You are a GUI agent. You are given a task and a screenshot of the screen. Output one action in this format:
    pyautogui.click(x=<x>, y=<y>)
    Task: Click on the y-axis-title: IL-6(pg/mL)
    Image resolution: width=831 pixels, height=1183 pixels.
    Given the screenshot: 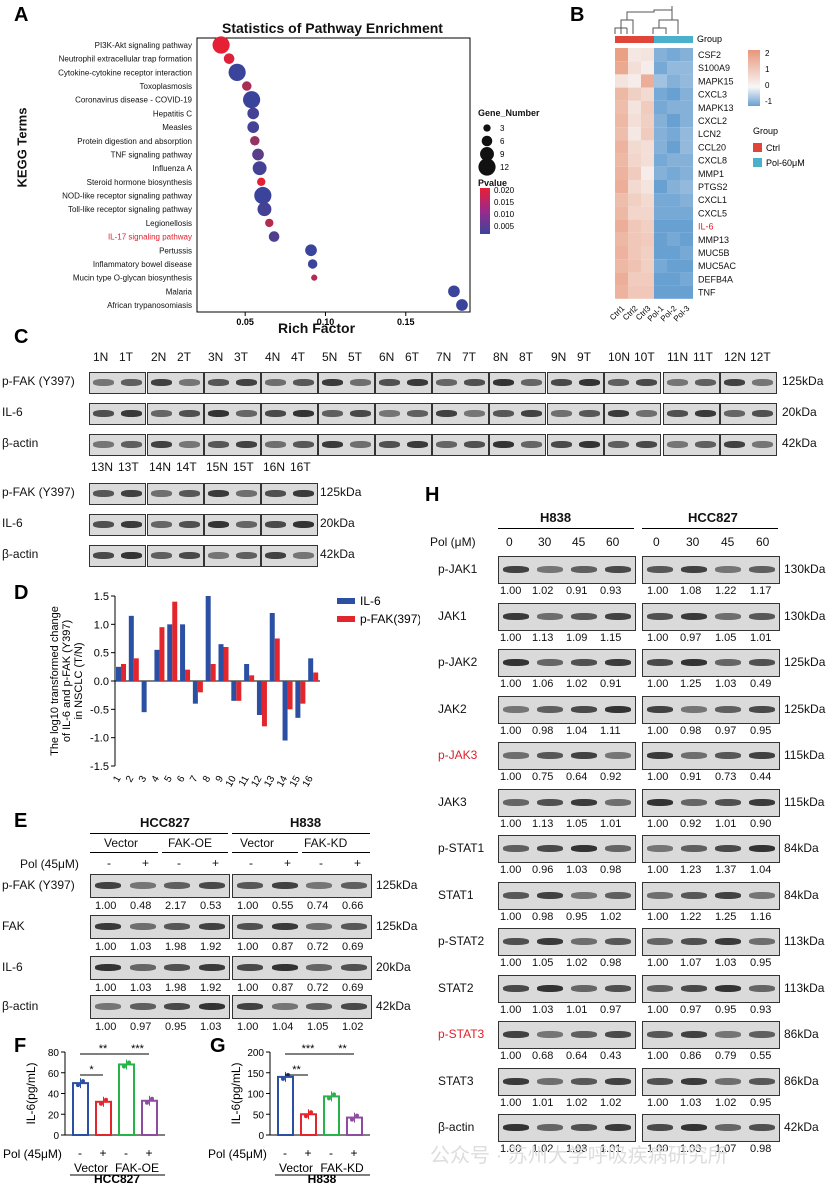 What is the action you would take?
    pyautogui.click(x=236, y=1093)
    